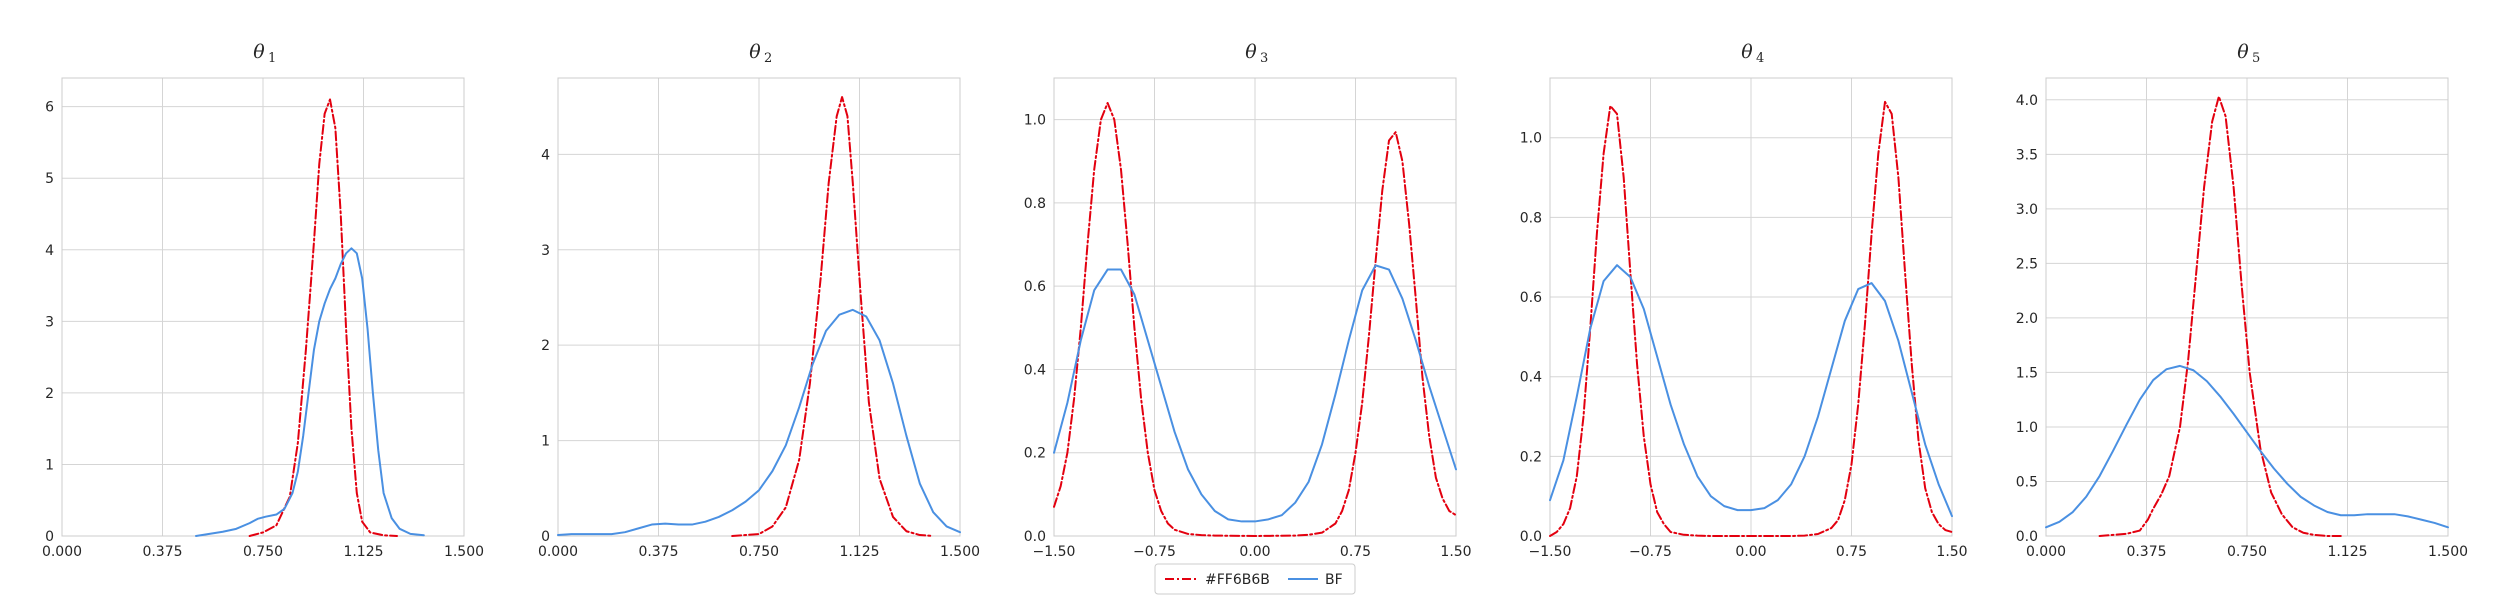 The width and height of the screenshot is (2500, 600). Describe the element at coordinates (2027, 373) in the screenshot. I see `y-tick-label: 1.5` at that location.